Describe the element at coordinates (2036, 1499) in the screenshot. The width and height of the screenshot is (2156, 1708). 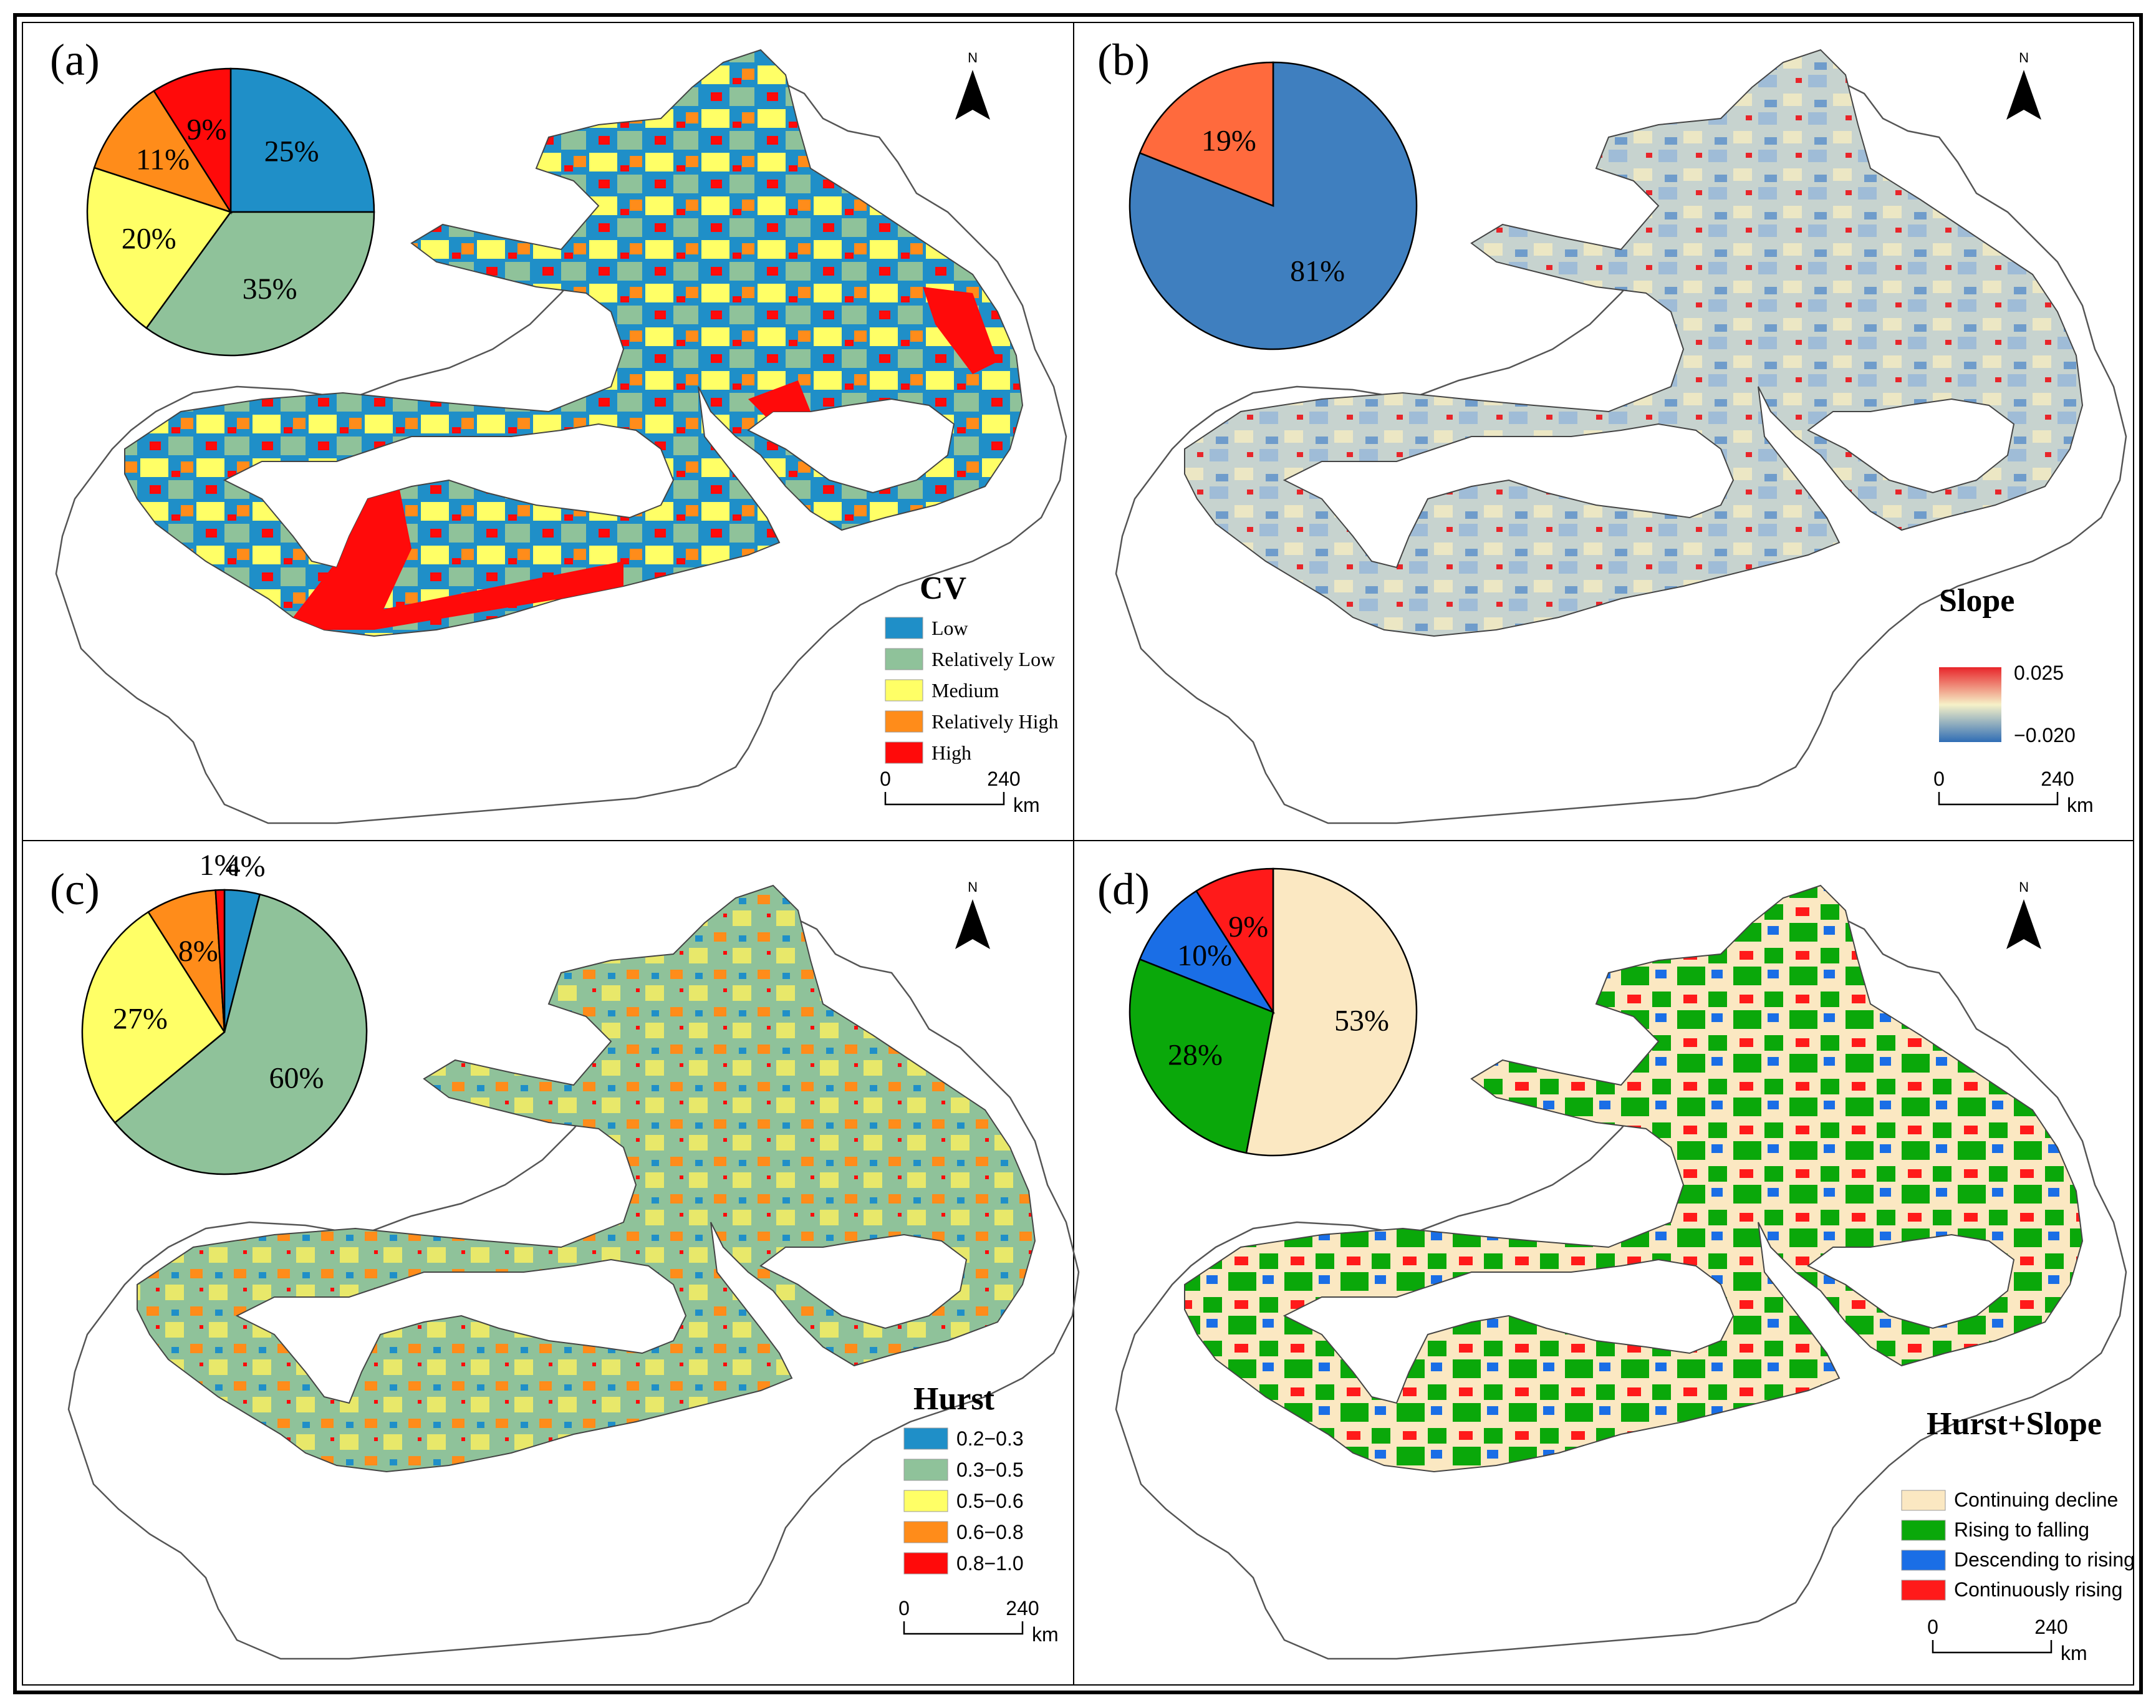
I see `legend-item-label: Continuing decline` at that location.